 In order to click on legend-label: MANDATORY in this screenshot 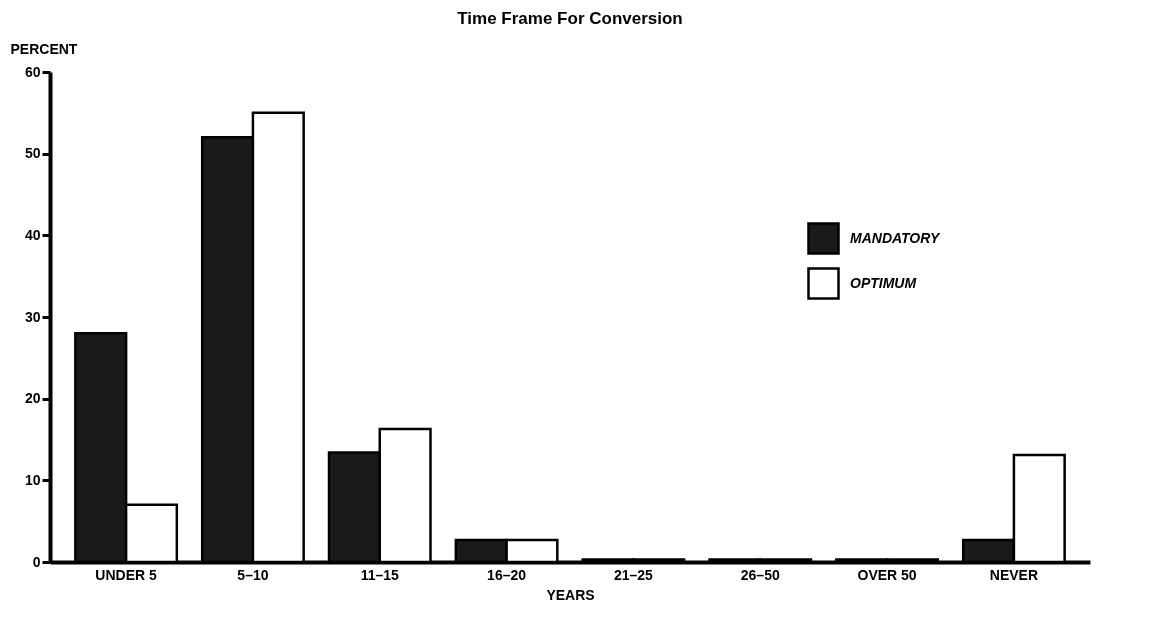, I will do `click(896, 237)`.